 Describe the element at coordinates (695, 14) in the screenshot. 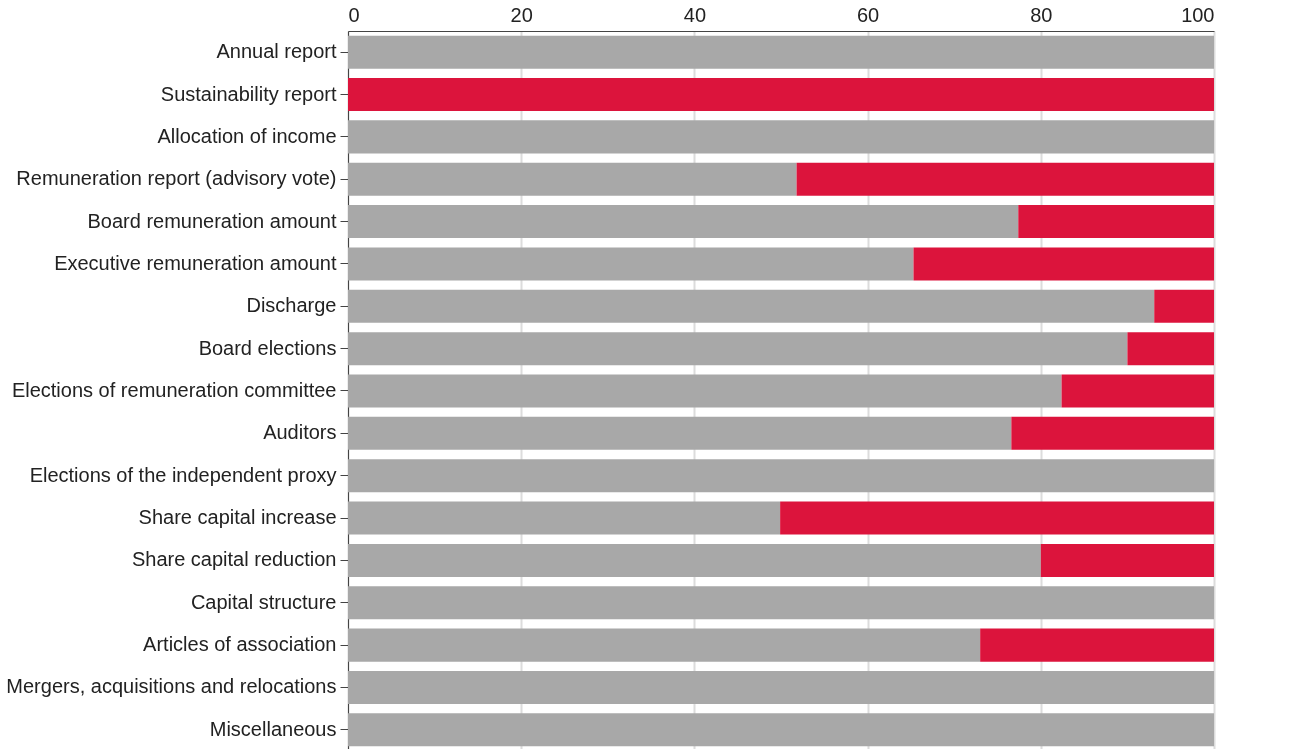

I see `x-tick-label: 40` at that location.